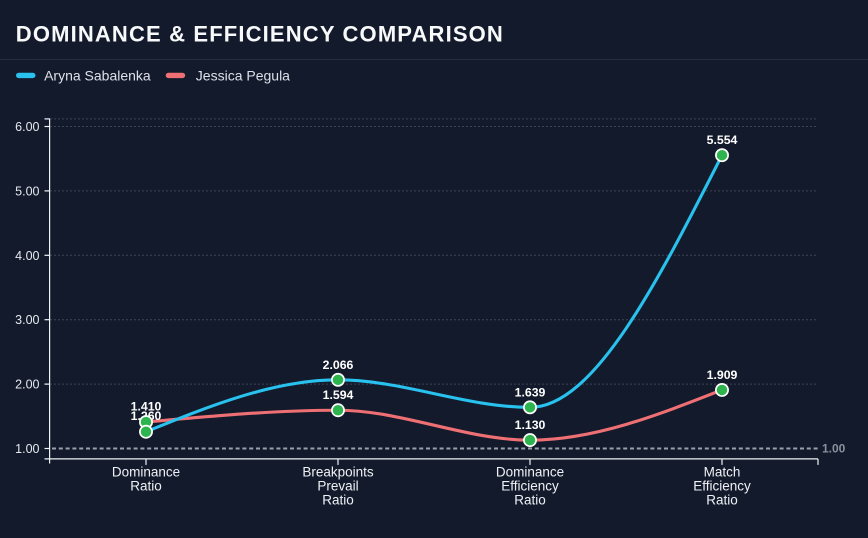 This screenshot has width=868, height=538. Describe the element at coordinates (722, 375) in the screenshot. I see `svg-text: 1.909` at that location.